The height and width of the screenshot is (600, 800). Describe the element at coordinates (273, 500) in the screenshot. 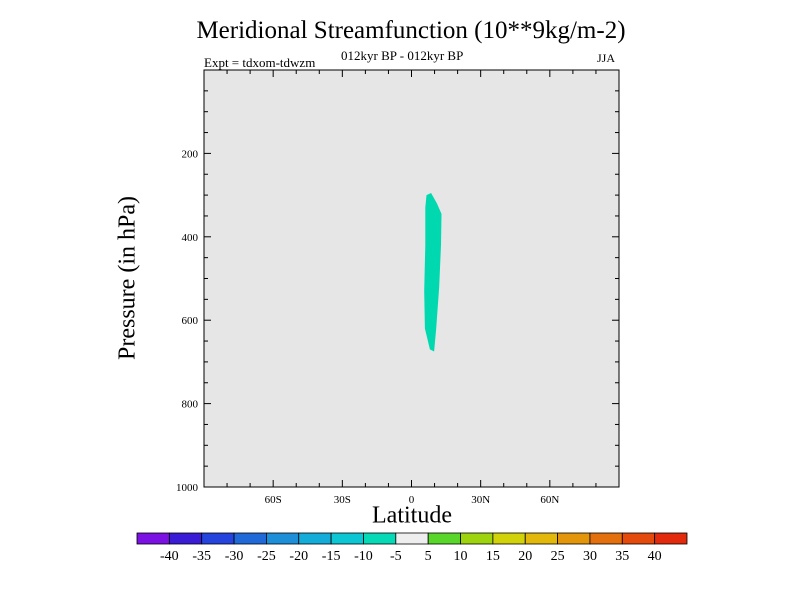

I see `x-tick-label: 60S` at that location.